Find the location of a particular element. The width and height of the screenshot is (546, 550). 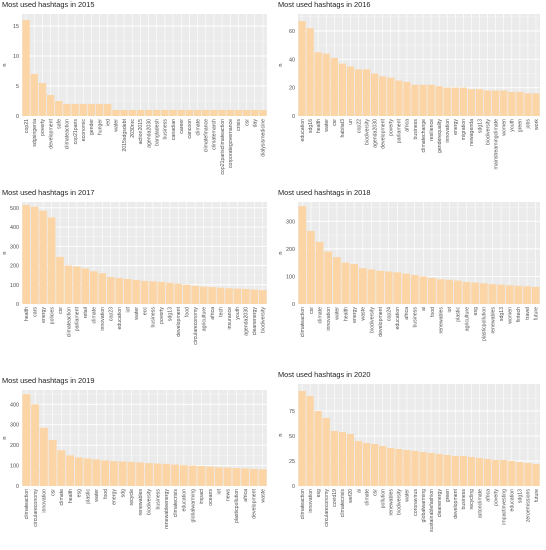

chart-title-2016: Most used hashtags in 2016 is located at coordinates (324, 4).